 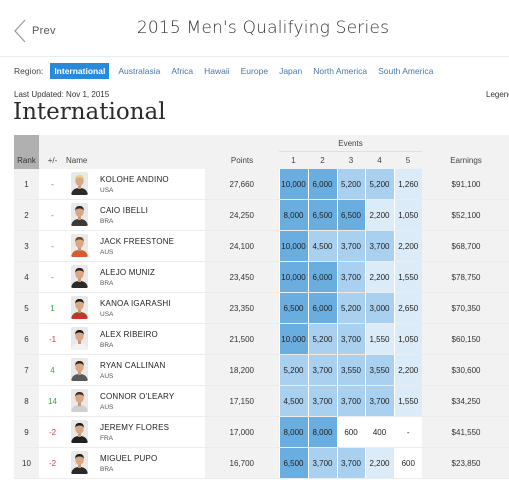 What do you see at coordinates (242, 401) in the screenshot?
I see `points-cell: 17,150` at bounding box center [242, 401].